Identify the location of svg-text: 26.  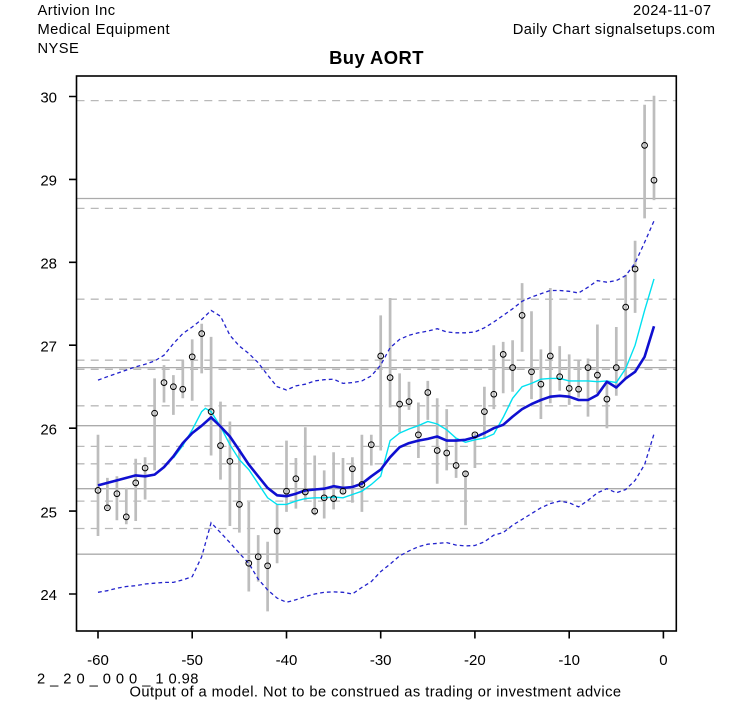
(48, 429).